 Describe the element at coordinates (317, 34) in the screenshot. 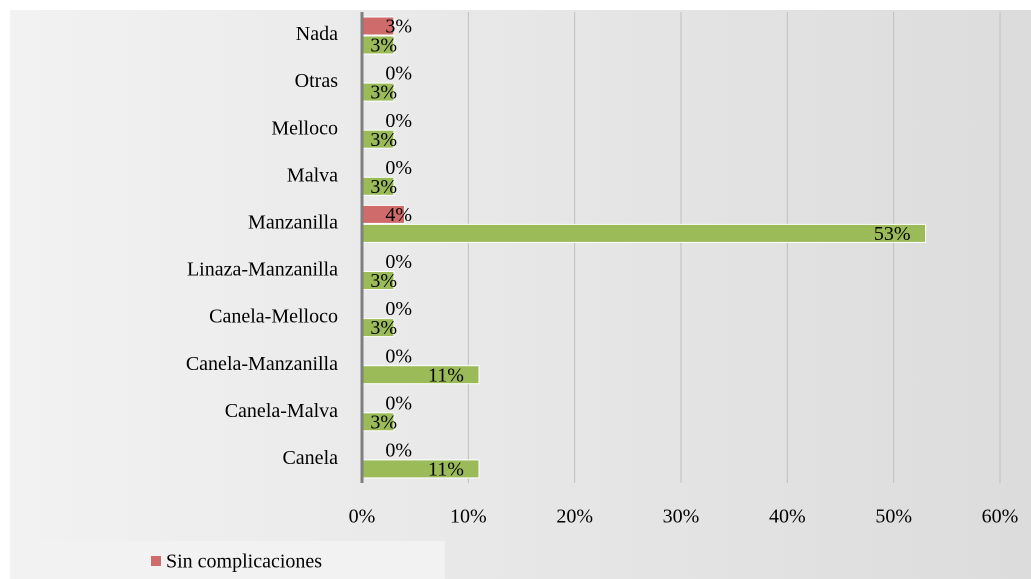

I see `y-tick-label: Nada` at that location.